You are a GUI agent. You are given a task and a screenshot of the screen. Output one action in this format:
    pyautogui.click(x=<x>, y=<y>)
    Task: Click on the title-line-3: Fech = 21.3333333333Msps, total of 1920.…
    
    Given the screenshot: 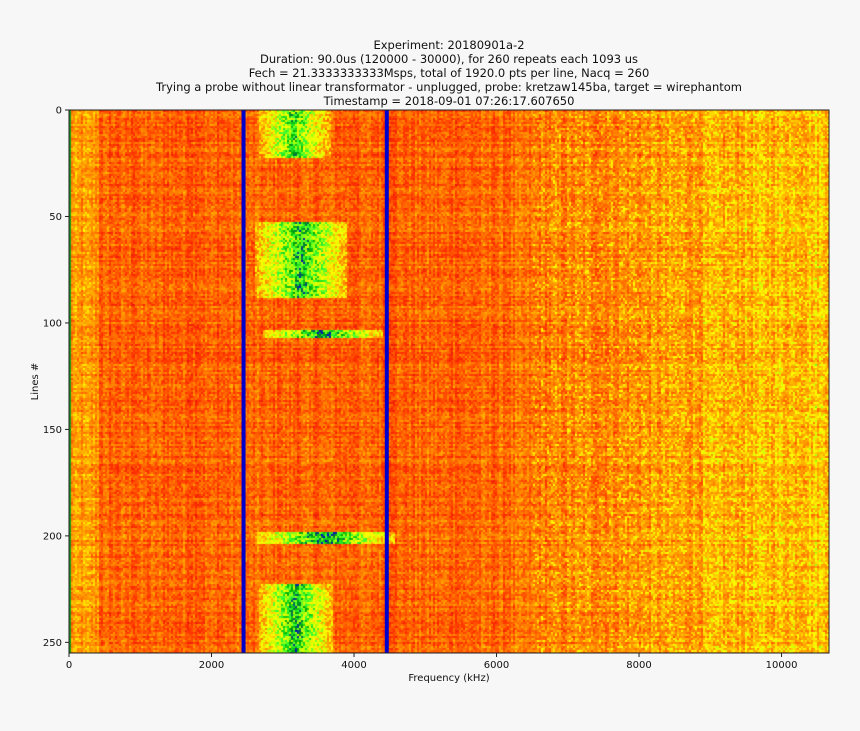 What is the action you would take?
    pyautogui.click(x=449, y=73)
    